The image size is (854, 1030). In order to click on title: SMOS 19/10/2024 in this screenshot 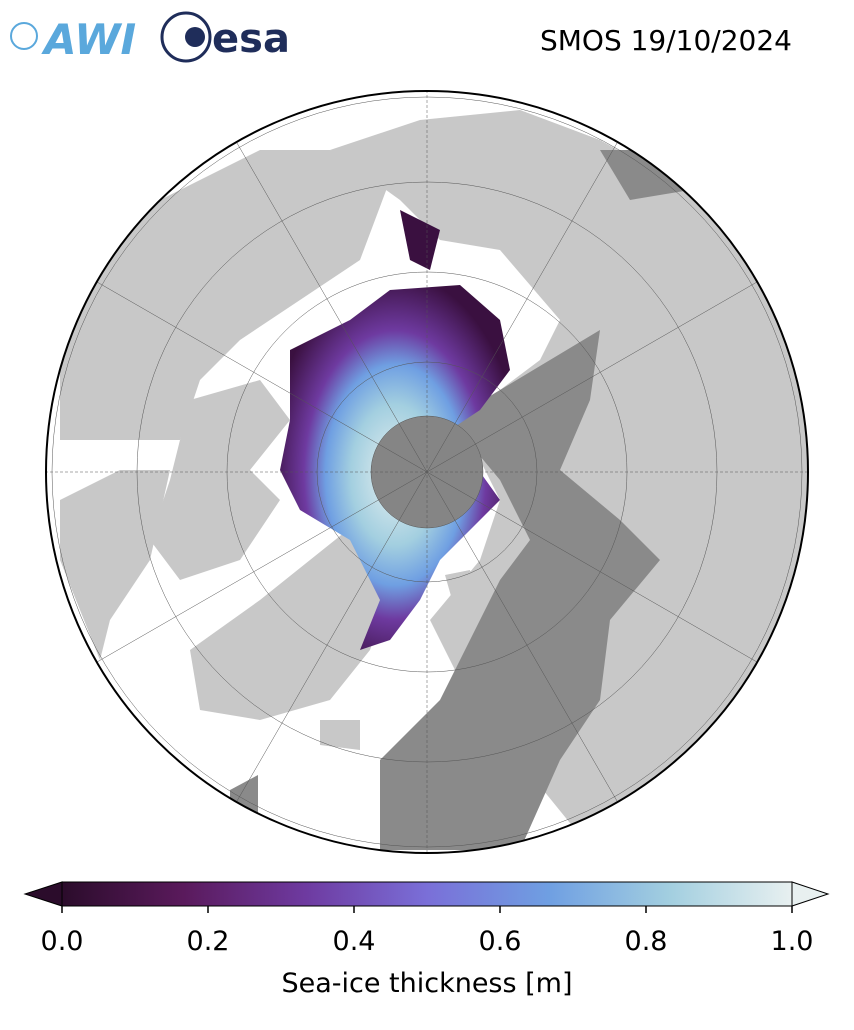, I will do `click(666, 40)`.